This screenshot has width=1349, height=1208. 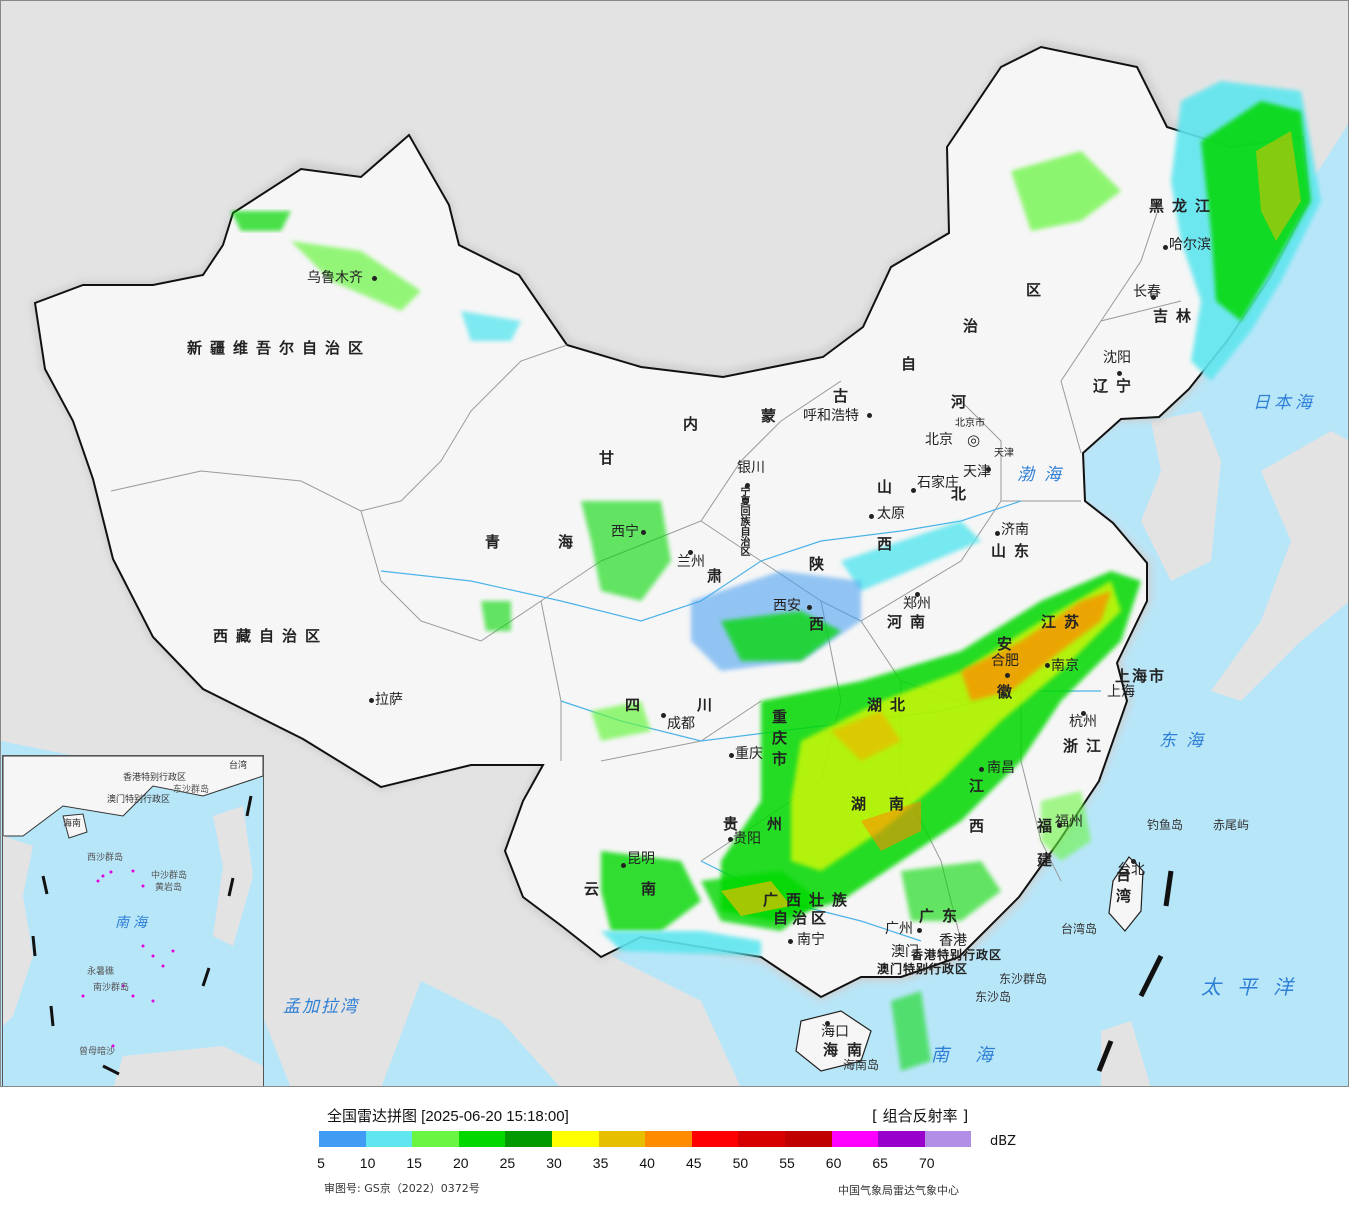 What do you see at coordinates (367, 1163) in the screenshot?
I see `scale-tick-label: 10` at bounding box center [367, 1163].